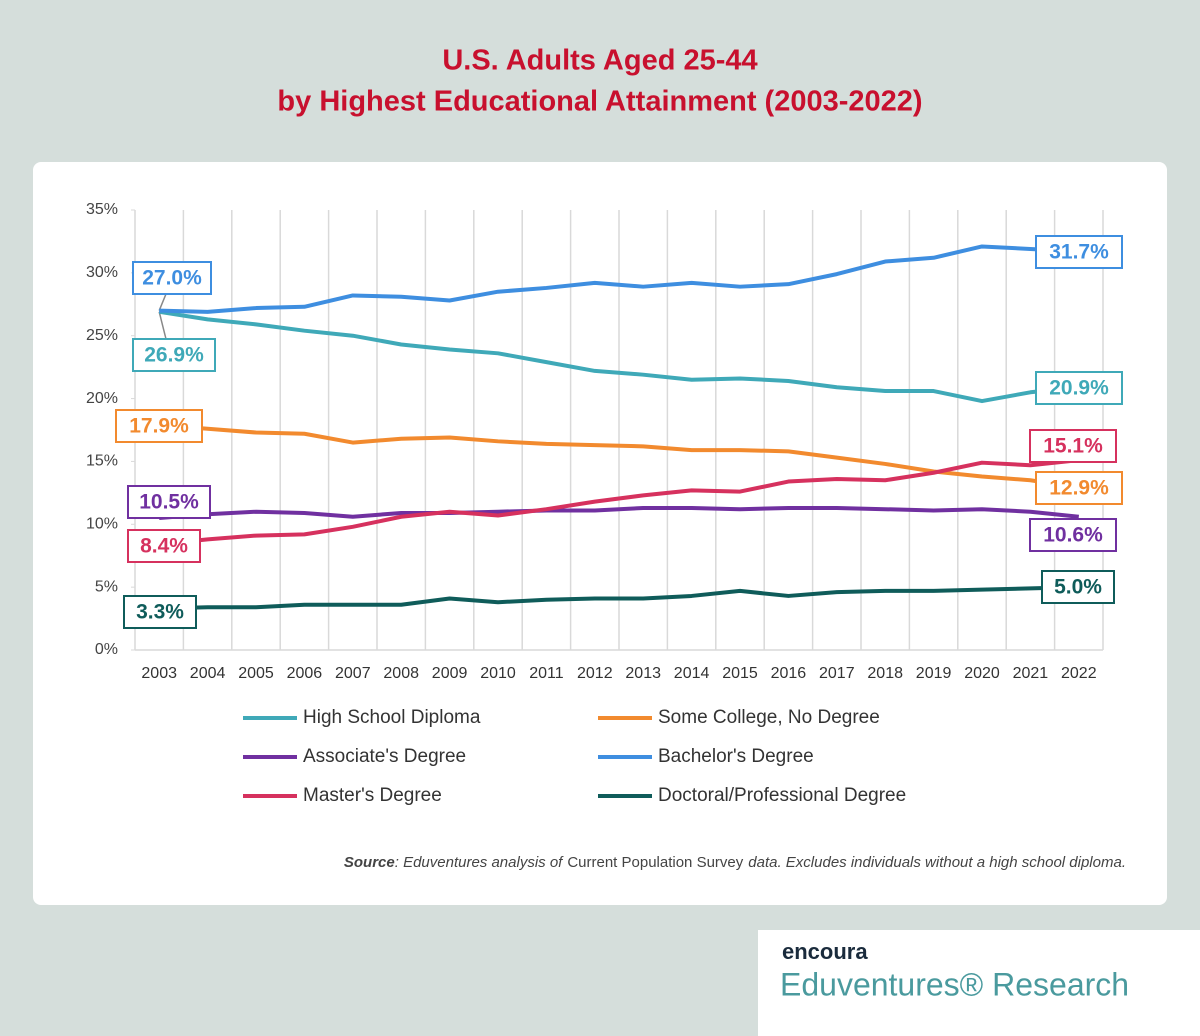 This screenshot has height=1036, width=1200. What do you see at coordinates (450, 673) in the screenshot?
I see `x-tick-label: 2009` at bounding box center [450, 673].